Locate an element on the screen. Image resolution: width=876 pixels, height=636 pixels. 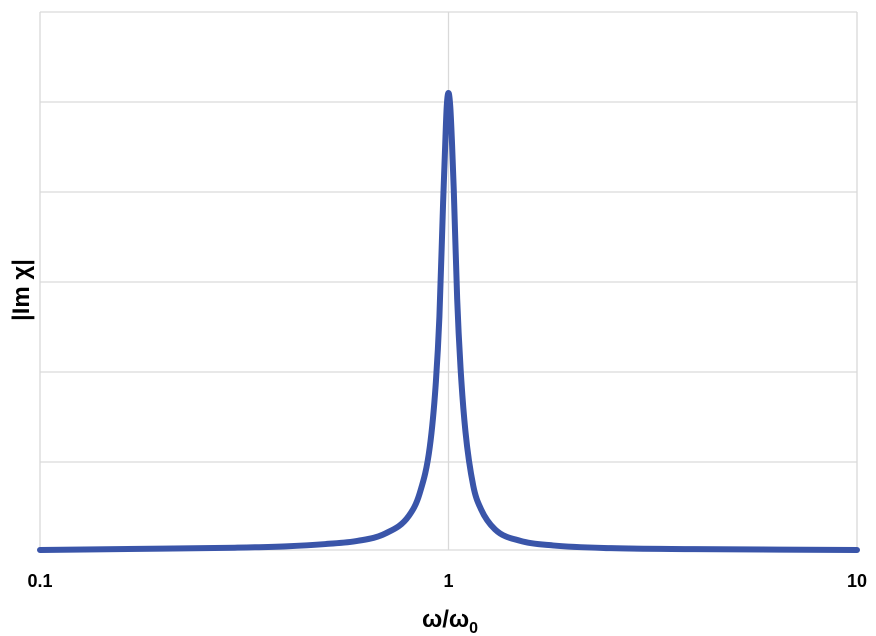
x-tick-labels: 0.1 1 10 is located at coordinates (447, 581).